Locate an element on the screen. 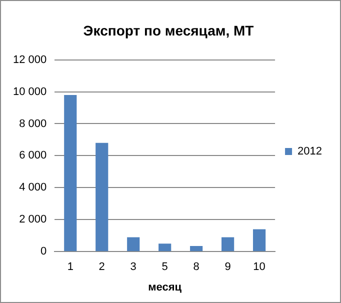 Image resolution: width=341 pixels, height=303 pixels. x-tick-label: 9 is located at coordinates (227, 267).